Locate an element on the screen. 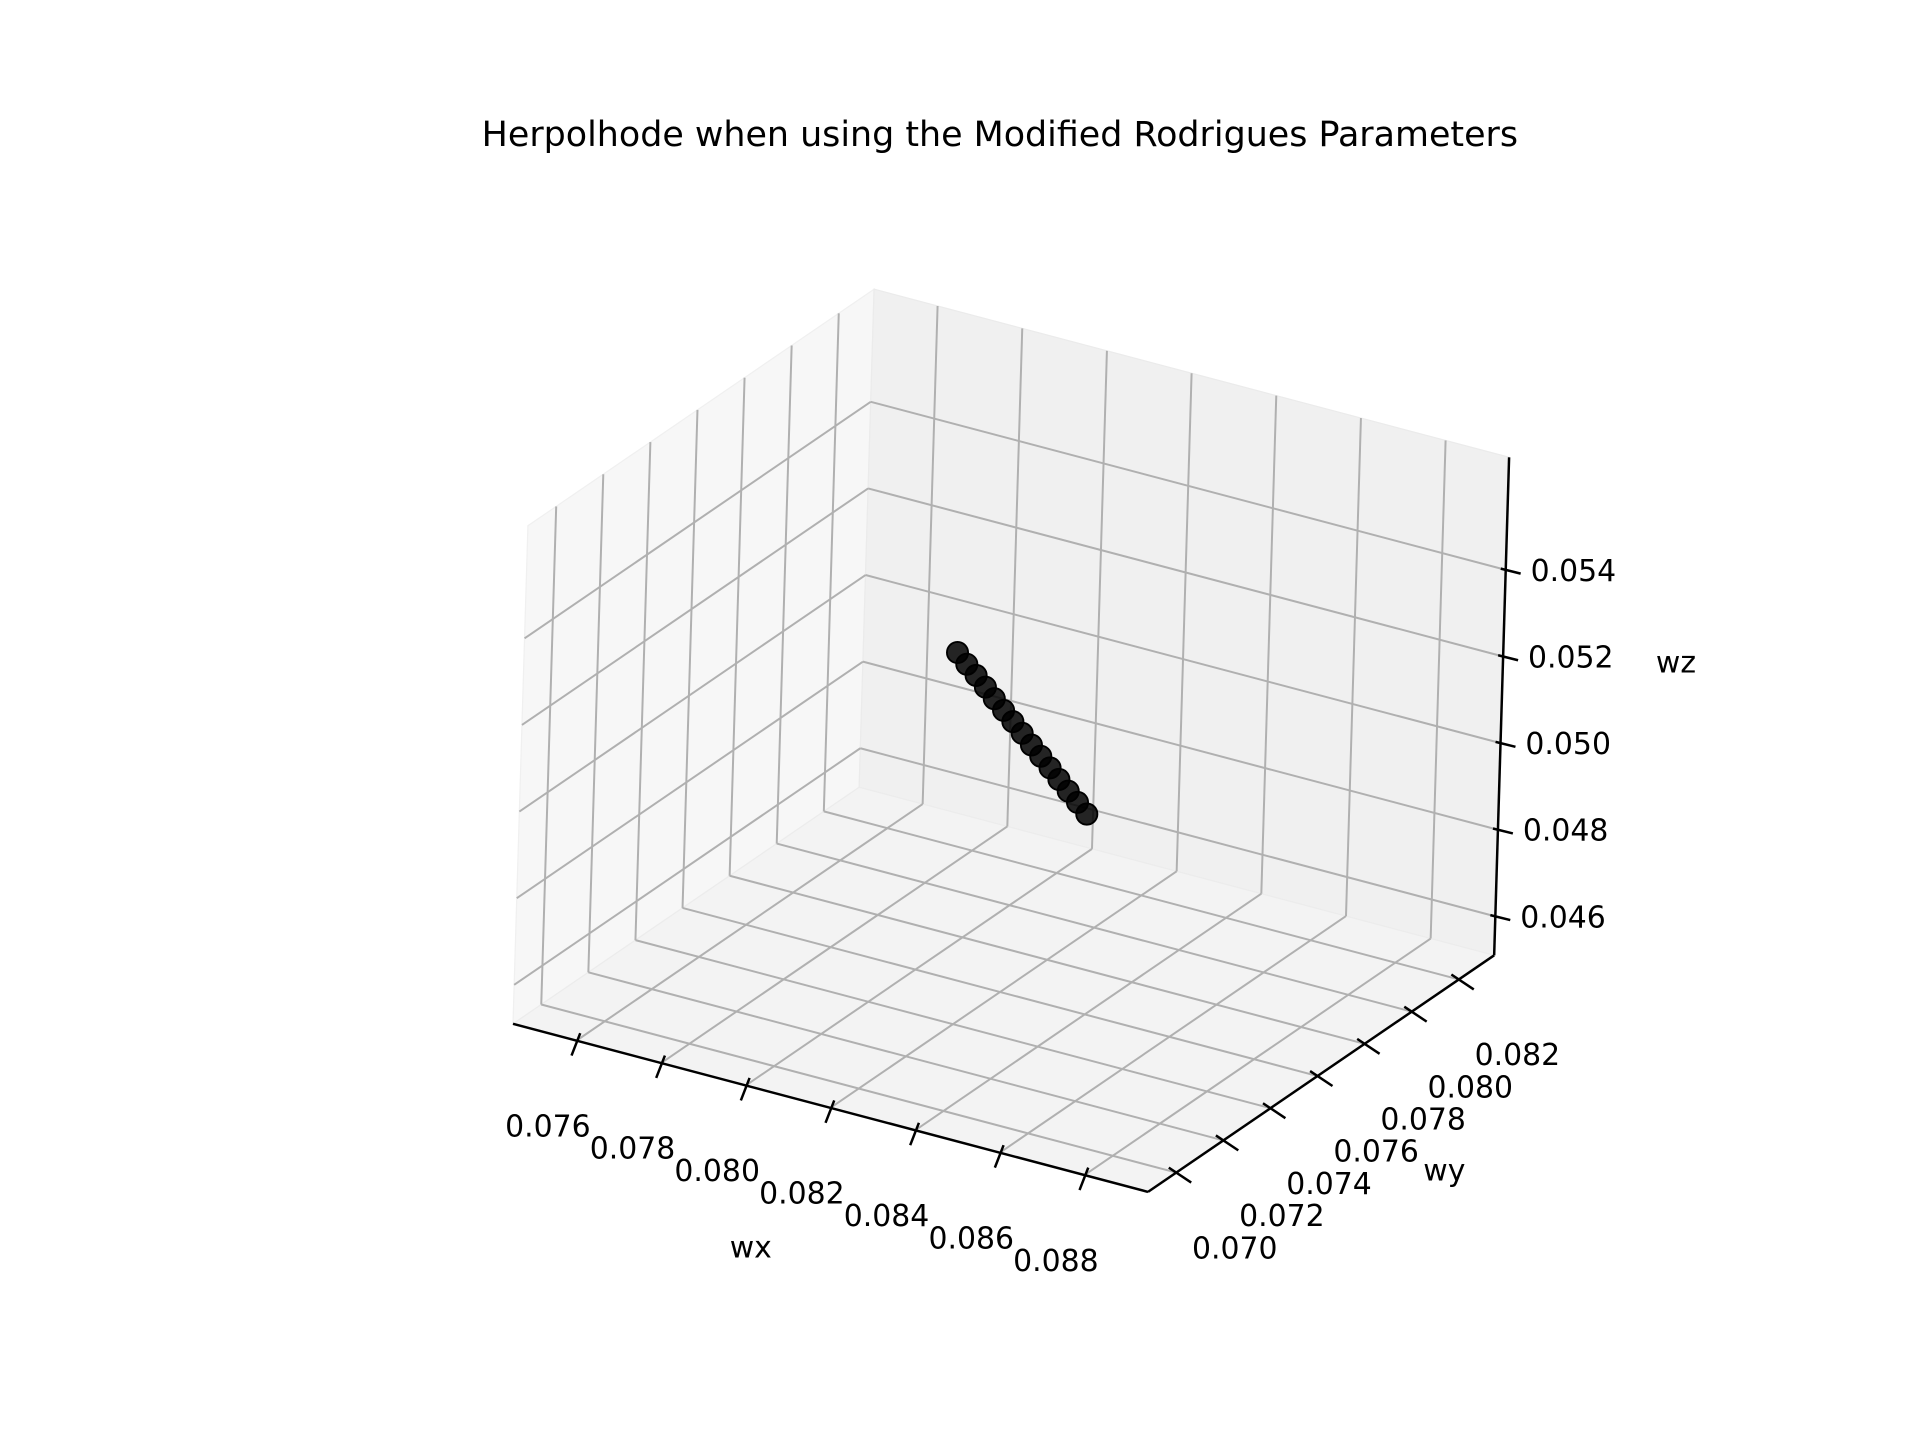 The width and height of the screenshot is (1920, 1440). y-tick-label: 0.080 is located at coordinates (1471, 1087).